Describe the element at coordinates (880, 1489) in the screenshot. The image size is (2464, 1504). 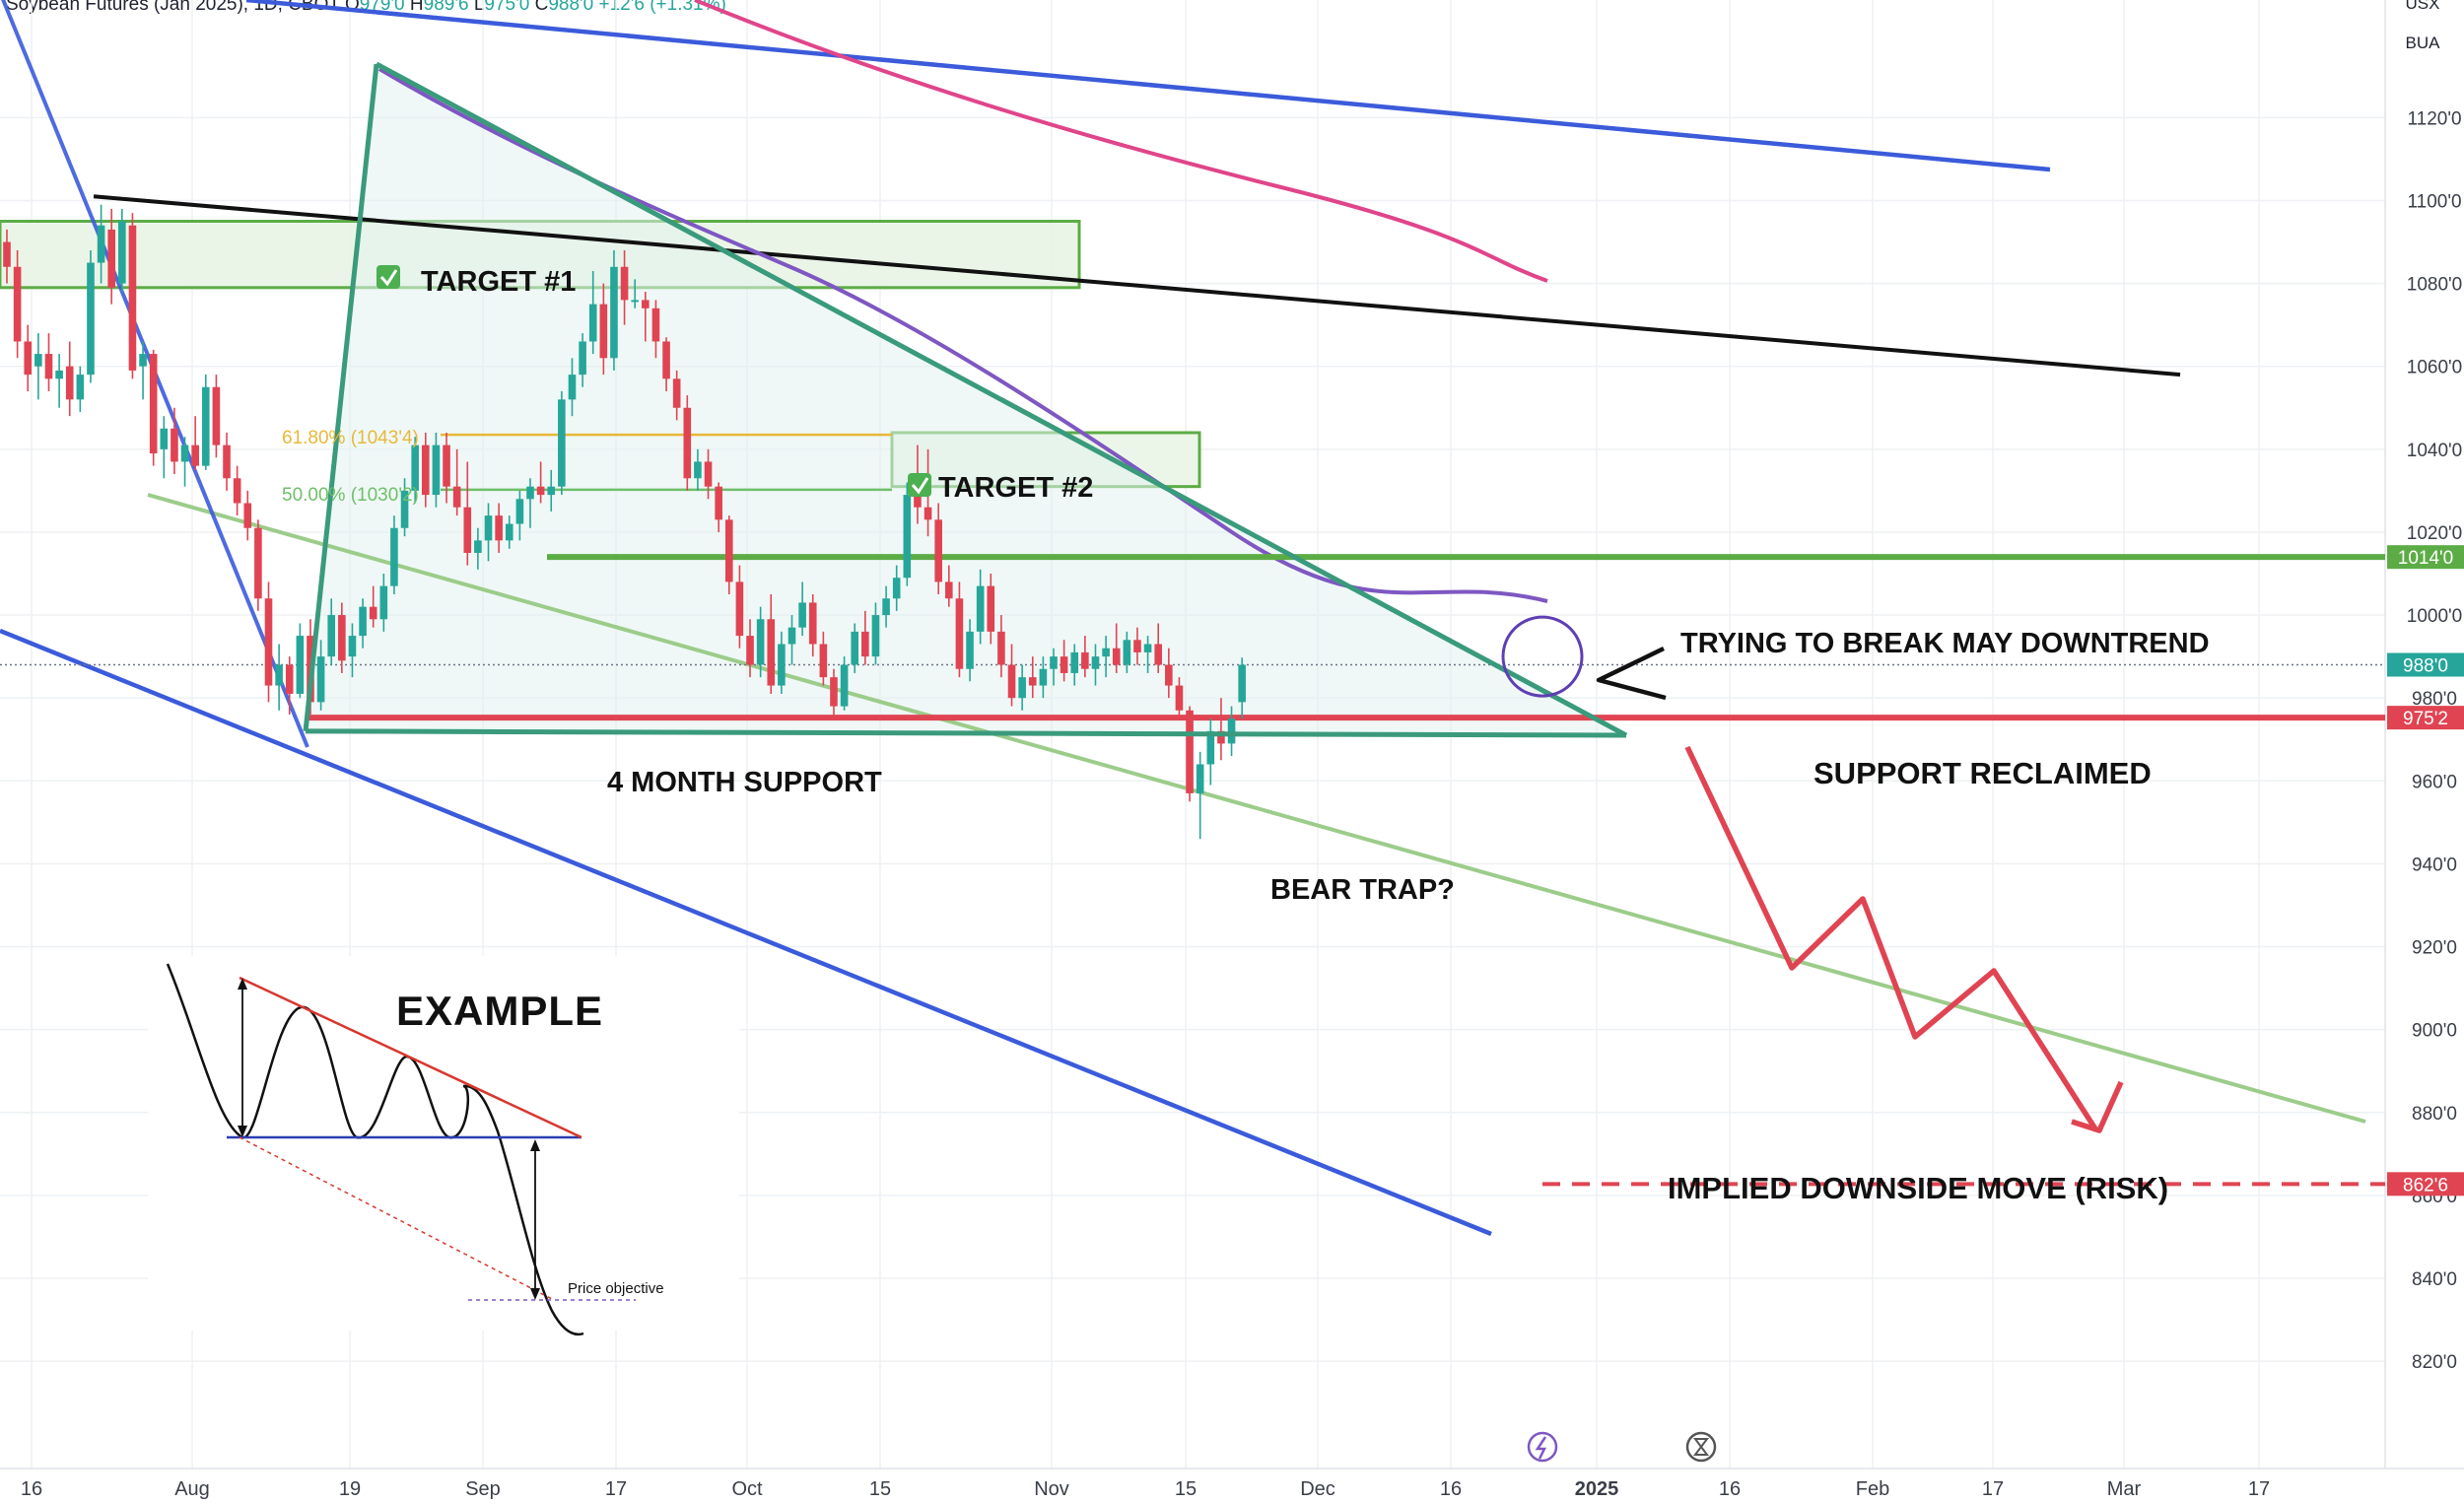
I see `time-tick-label: 15` at that location.